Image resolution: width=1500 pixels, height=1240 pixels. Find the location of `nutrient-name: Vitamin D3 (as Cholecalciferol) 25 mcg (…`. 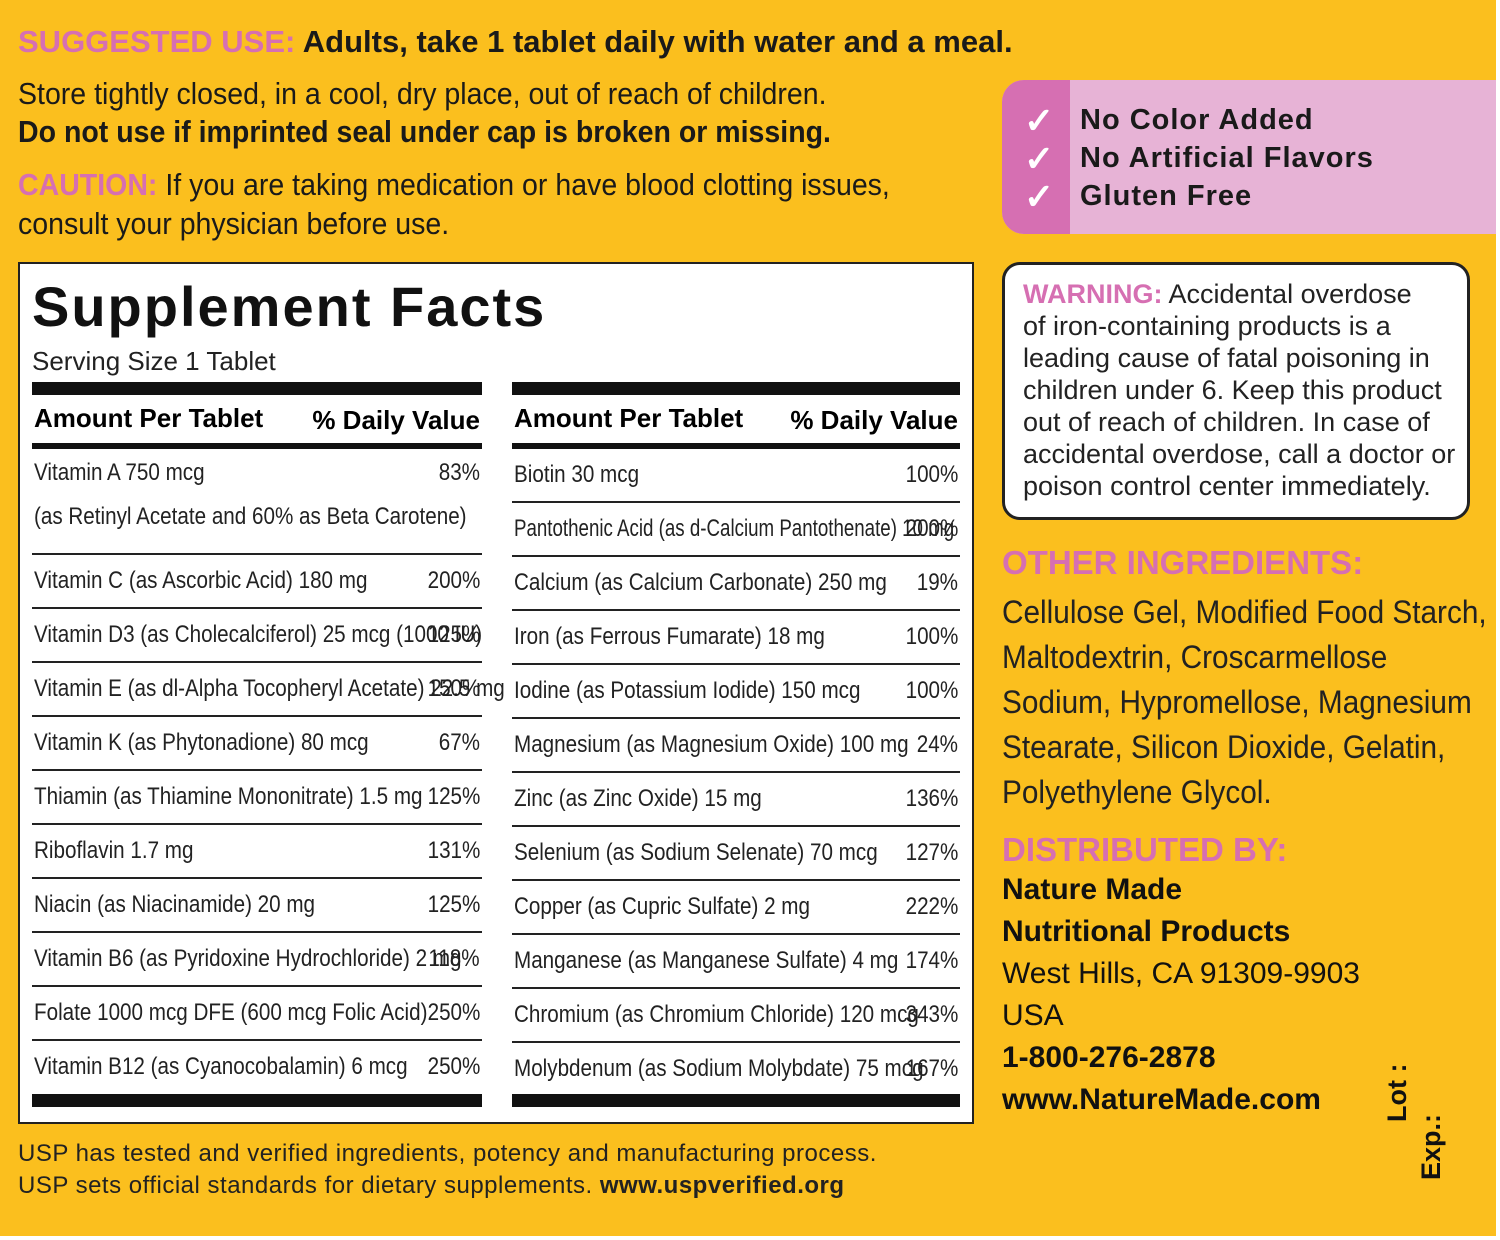

nutrient-name: Vitamin D3 (as Cholecalciferol) 25 mcg (… is located at coordinates (258, 634).